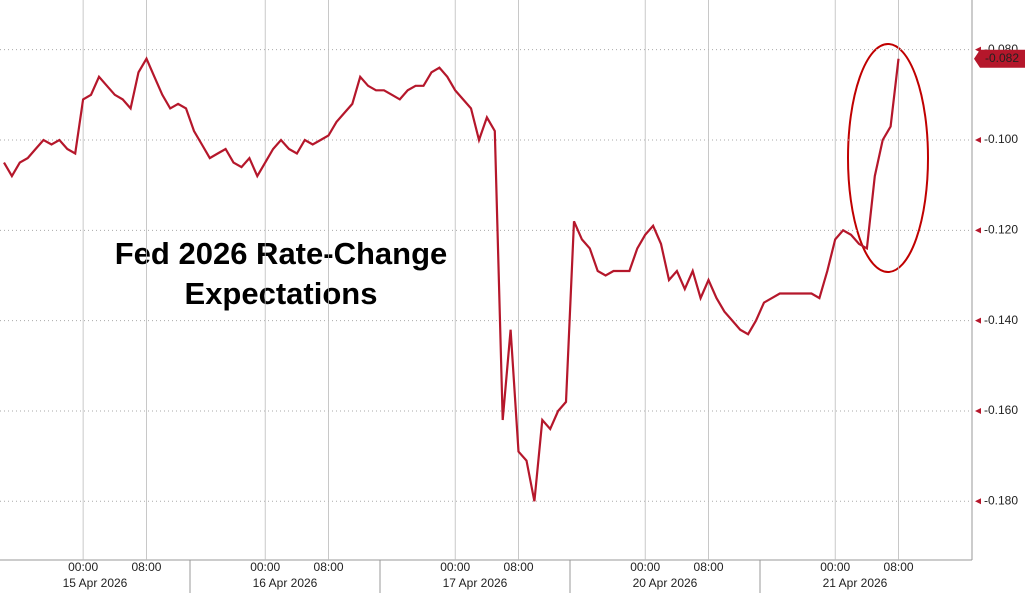  I want to click on x-date-label: 16 Apr 2026, so click(285, 583).